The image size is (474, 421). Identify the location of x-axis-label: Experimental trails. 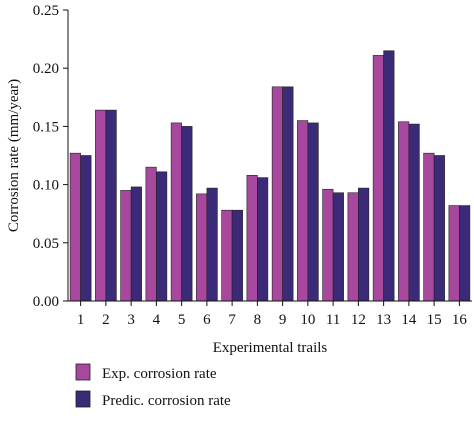
(270, 348).